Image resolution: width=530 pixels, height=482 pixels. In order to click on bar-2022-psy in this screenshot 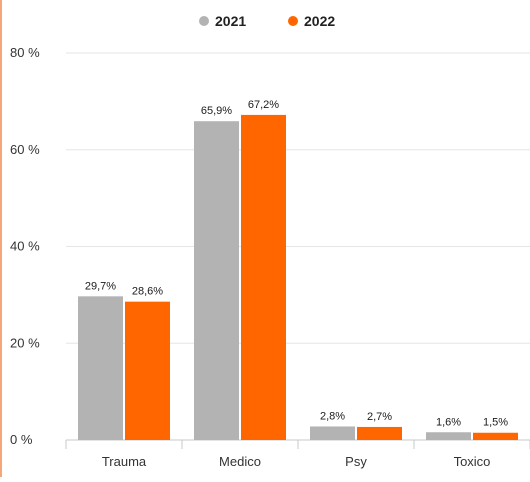, I will do `click(379, 433)`.